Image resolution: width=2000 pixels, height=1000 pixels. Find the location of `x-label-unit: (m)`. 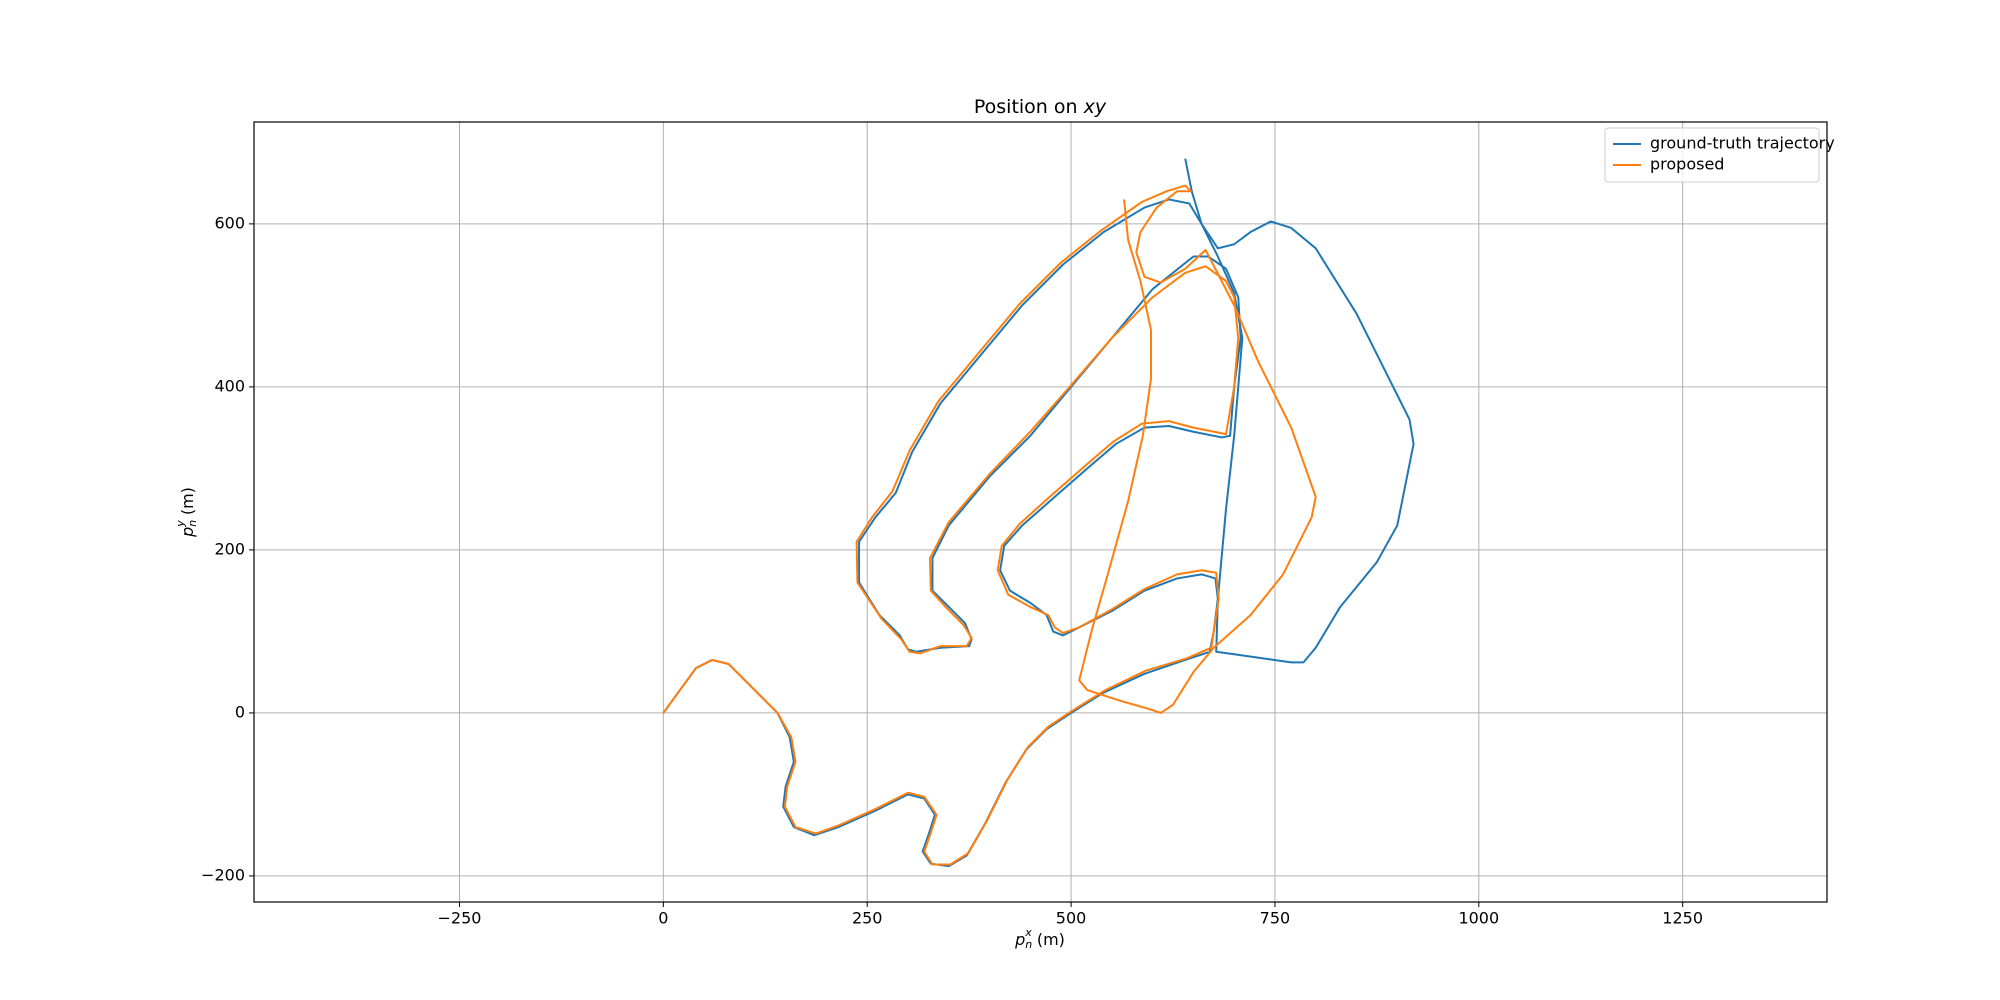

x-label-unit: (m) is located at coordinates (1048, 939).